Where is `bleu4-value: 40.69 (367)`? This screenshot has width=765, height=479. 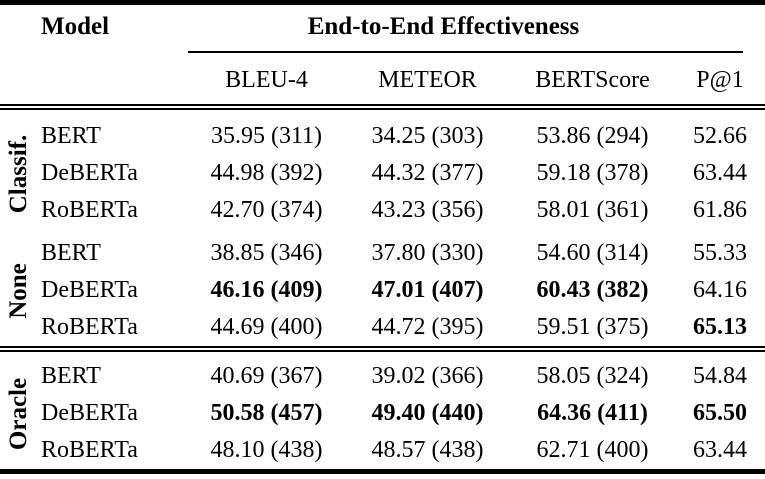 bleu4-value: 40.69 (367) is located at coordinates (266, 376).